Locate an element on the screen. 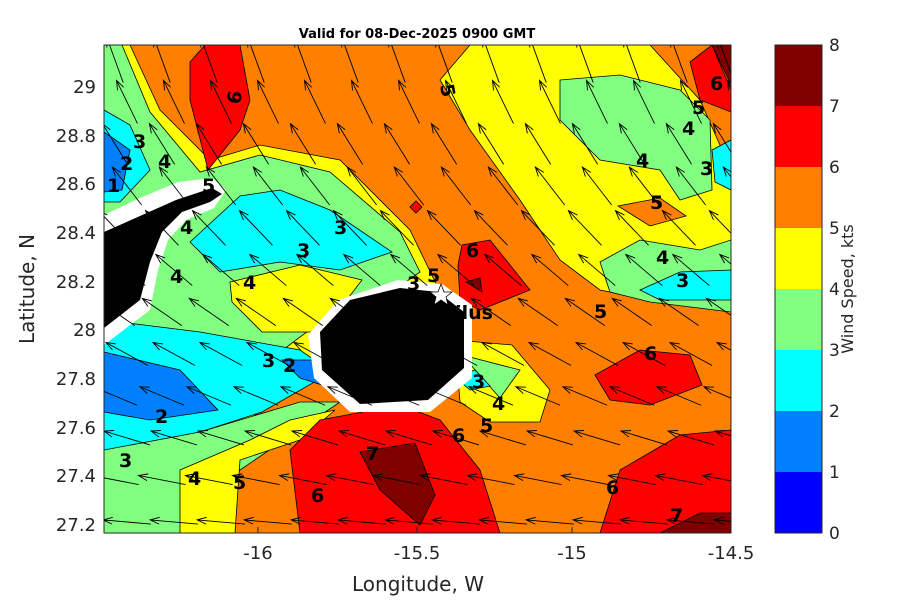  island-gran-canaria is located at coordinates (392, 346).